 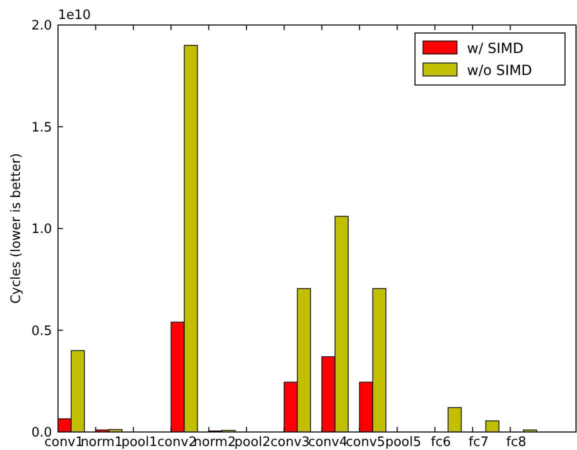 I want to click on x-tick-label: pool1, so click(x=139, y=442).